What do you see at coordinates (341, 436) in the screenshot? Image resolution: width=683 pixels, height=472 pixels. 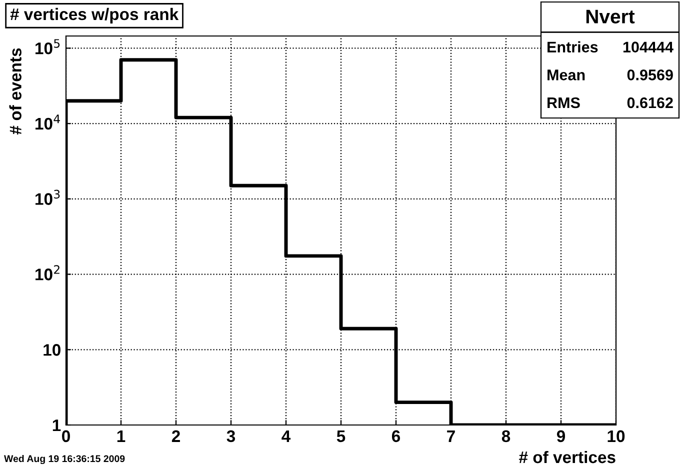 I see `x-tick-label: 5` at bounding box center [341, 436].